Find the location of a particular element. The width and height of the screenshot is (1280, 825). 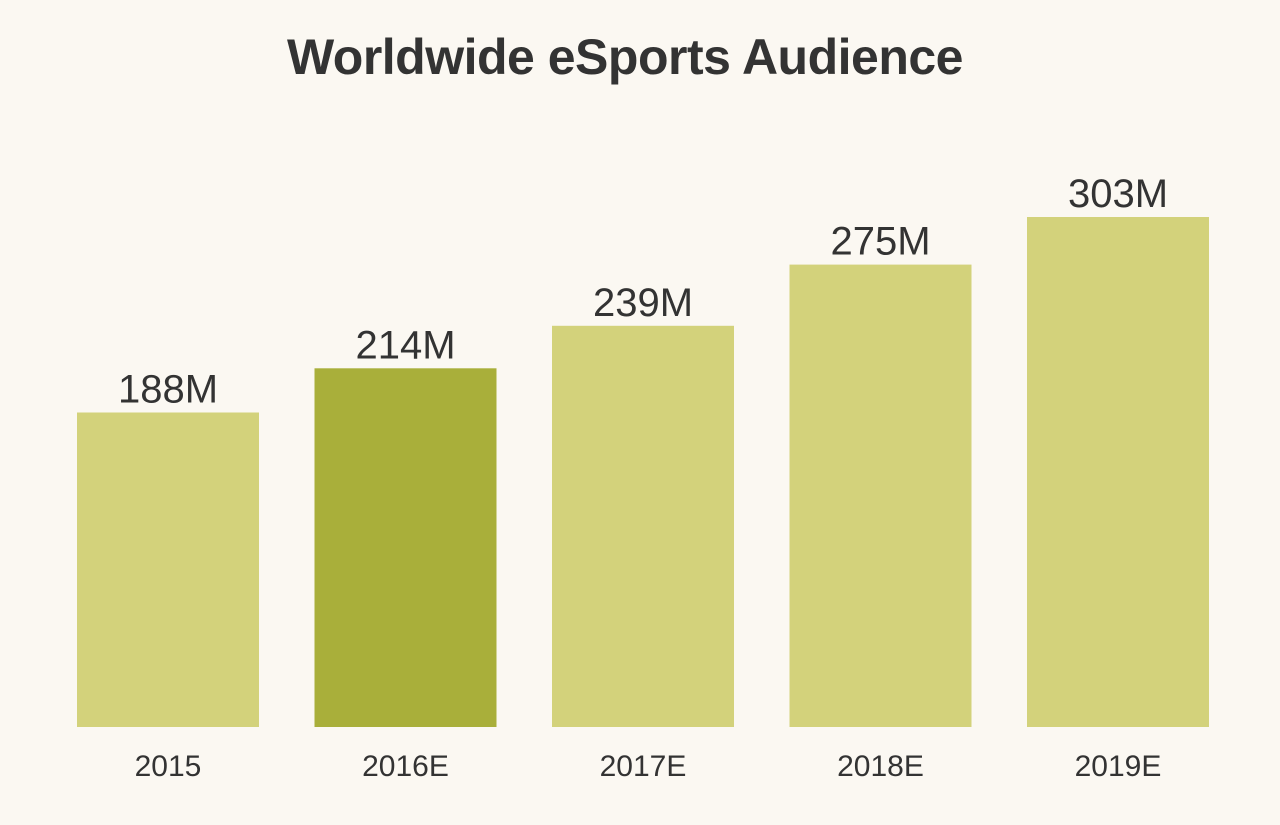

category-labels-group: 2015 2016E 2017E 2018E 2019E is located at coordinates (648, 766).